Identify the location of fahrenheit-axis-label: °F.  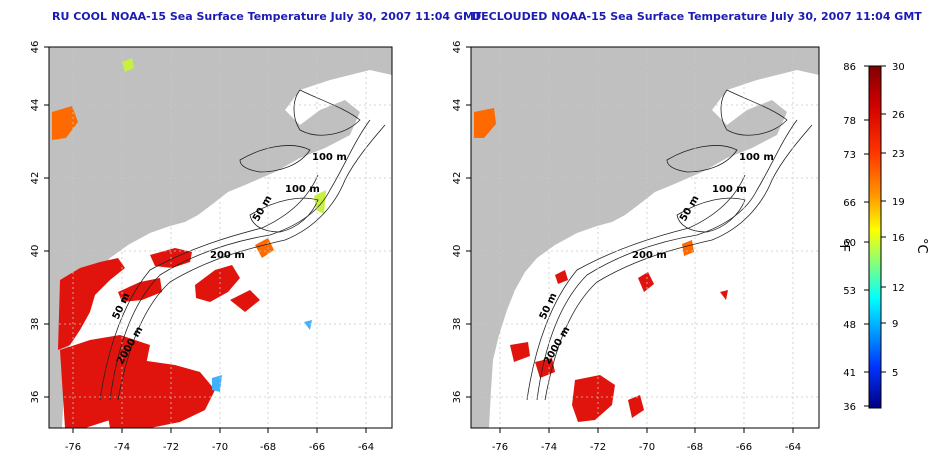
(843, 245).